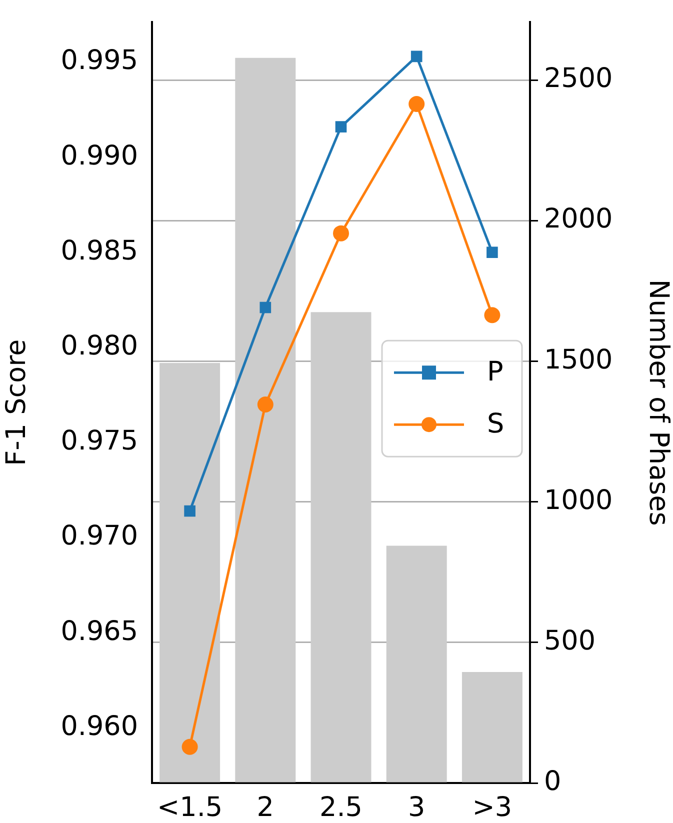  What do you see at coordinates (578, 360) in the screenshot?
I see `y2-tick-label: 1500` at bounding box center [578, 360].